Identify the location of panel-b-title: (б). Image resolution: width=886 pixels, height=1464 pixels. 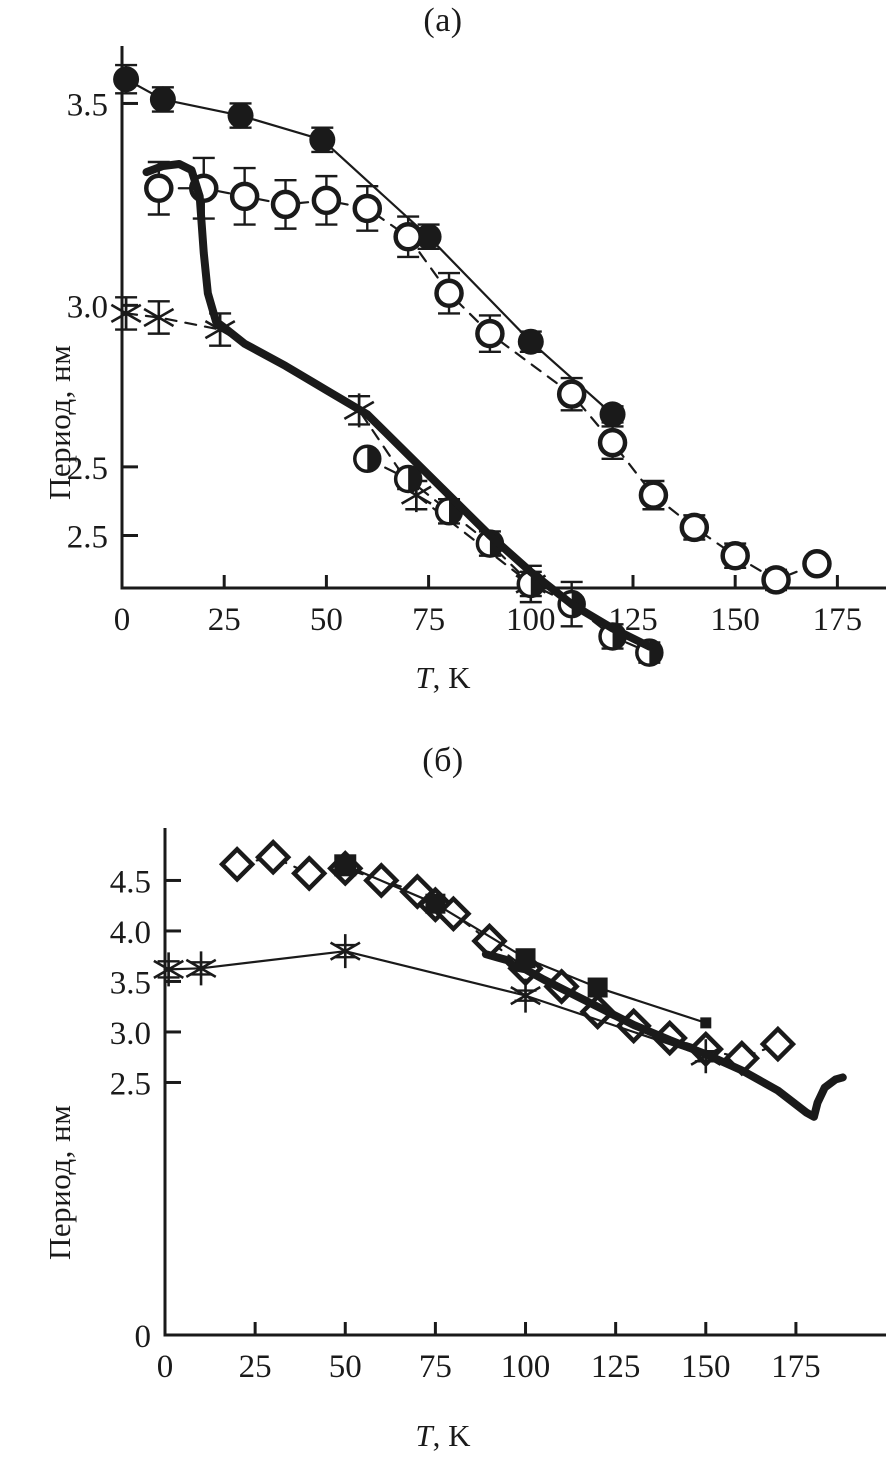
(443, 760).